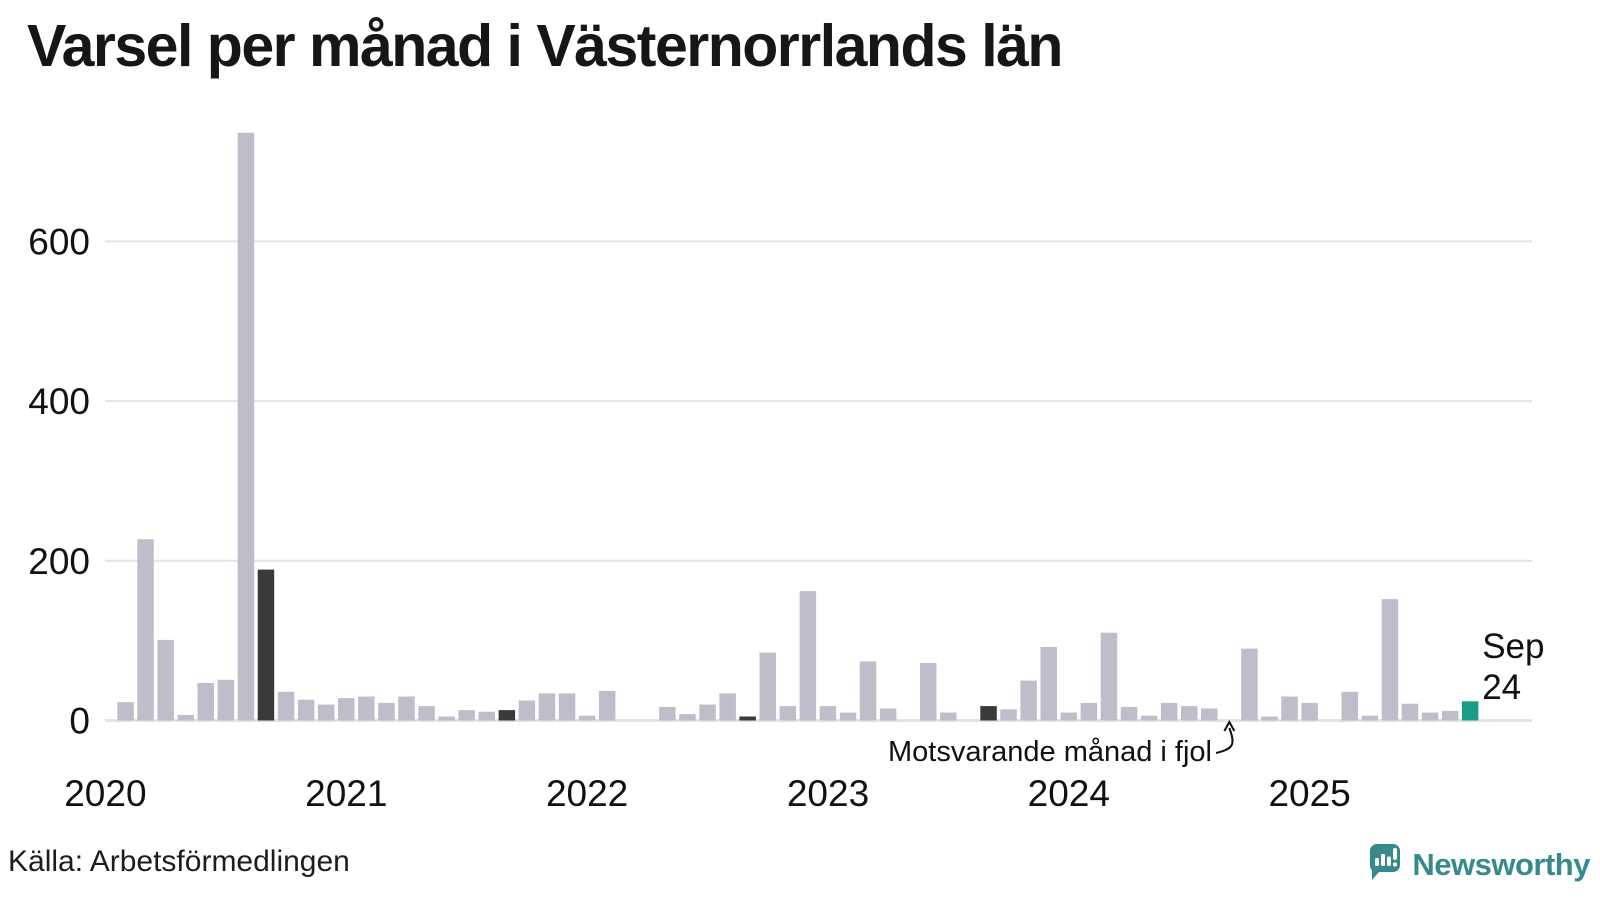 This screenshot has height=900, width=1600. I want to click on bar-mar-2021, so click(386, 711).